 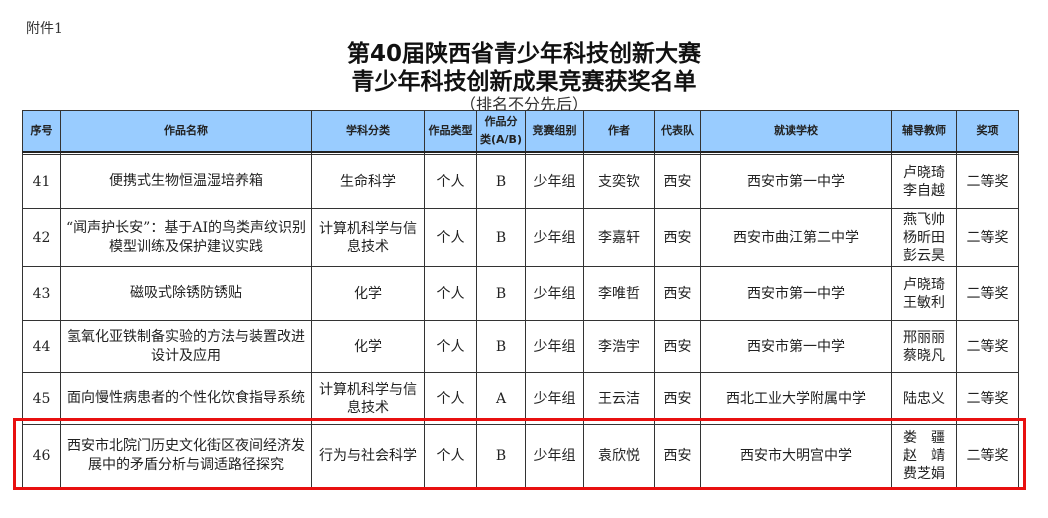 I want to click on cell-name: 便携式生物恒温湿培养箱, so click(x=186, y=181).